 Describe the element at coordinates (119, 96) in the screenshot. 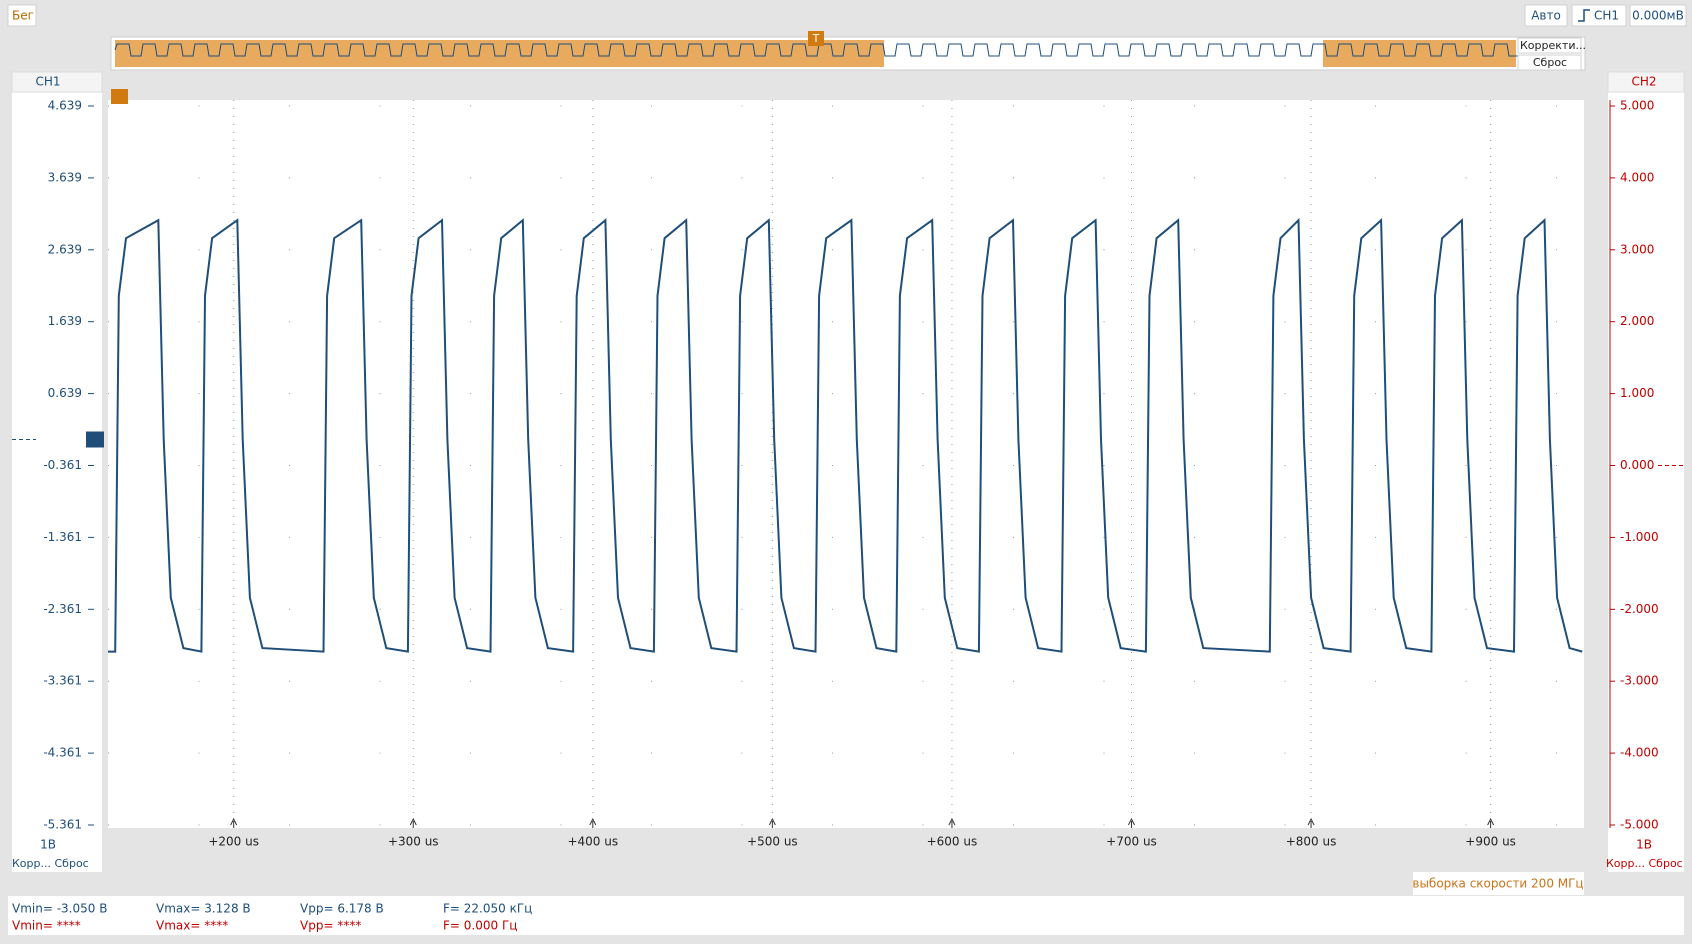

I see `time-marker` at that location.